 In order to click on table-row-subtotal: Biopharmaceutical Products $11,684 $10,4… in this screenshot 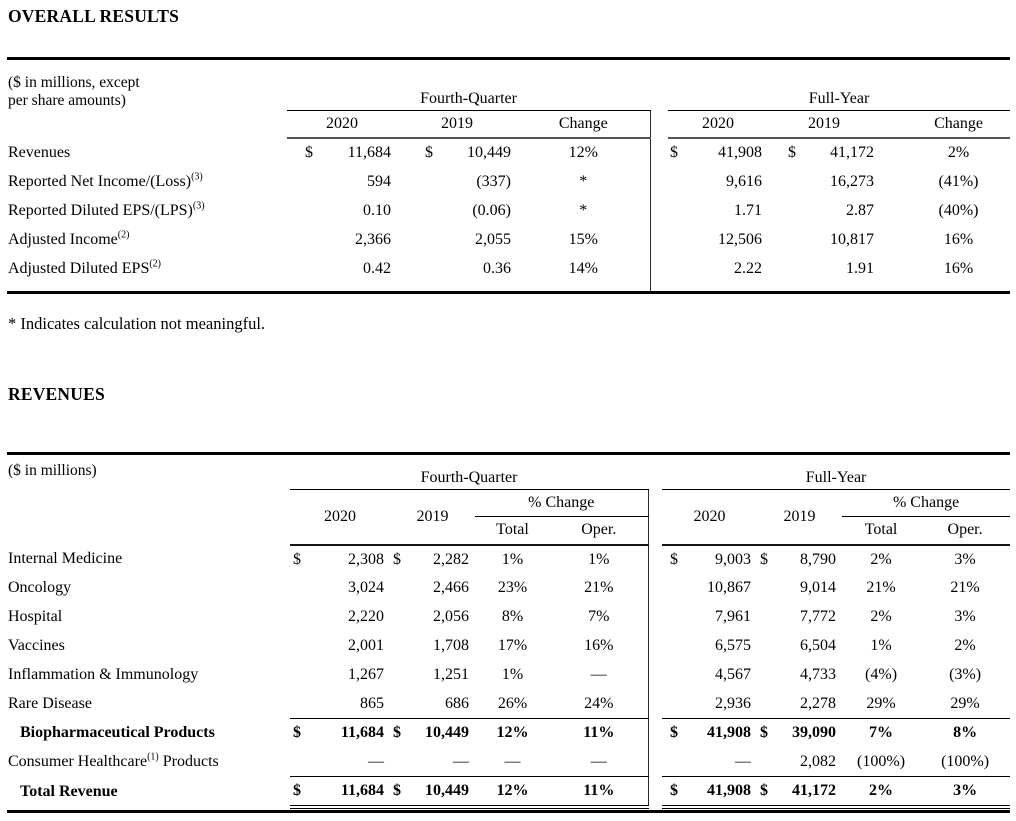, I will do `click(508, 733)`.